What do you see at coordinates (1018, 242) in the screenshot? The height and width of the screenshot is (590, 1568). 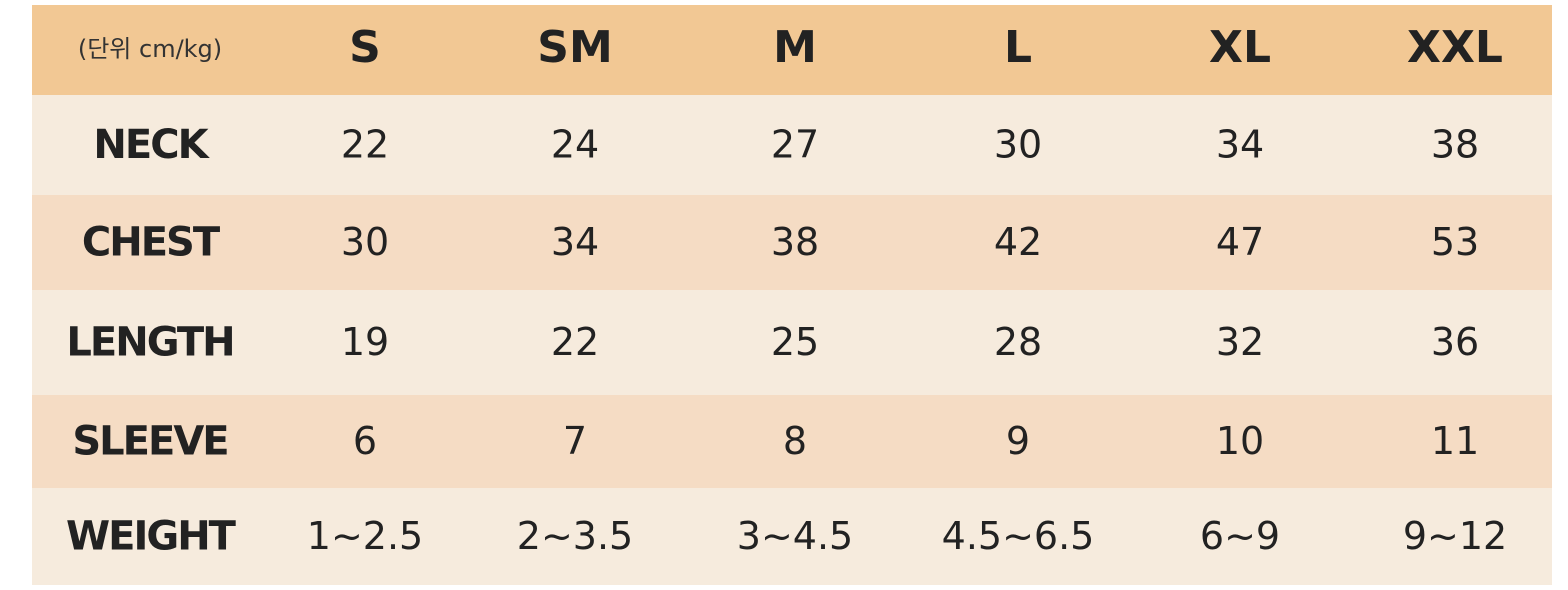 I see `table-cell: 42` at bounding box center [1018, 242].